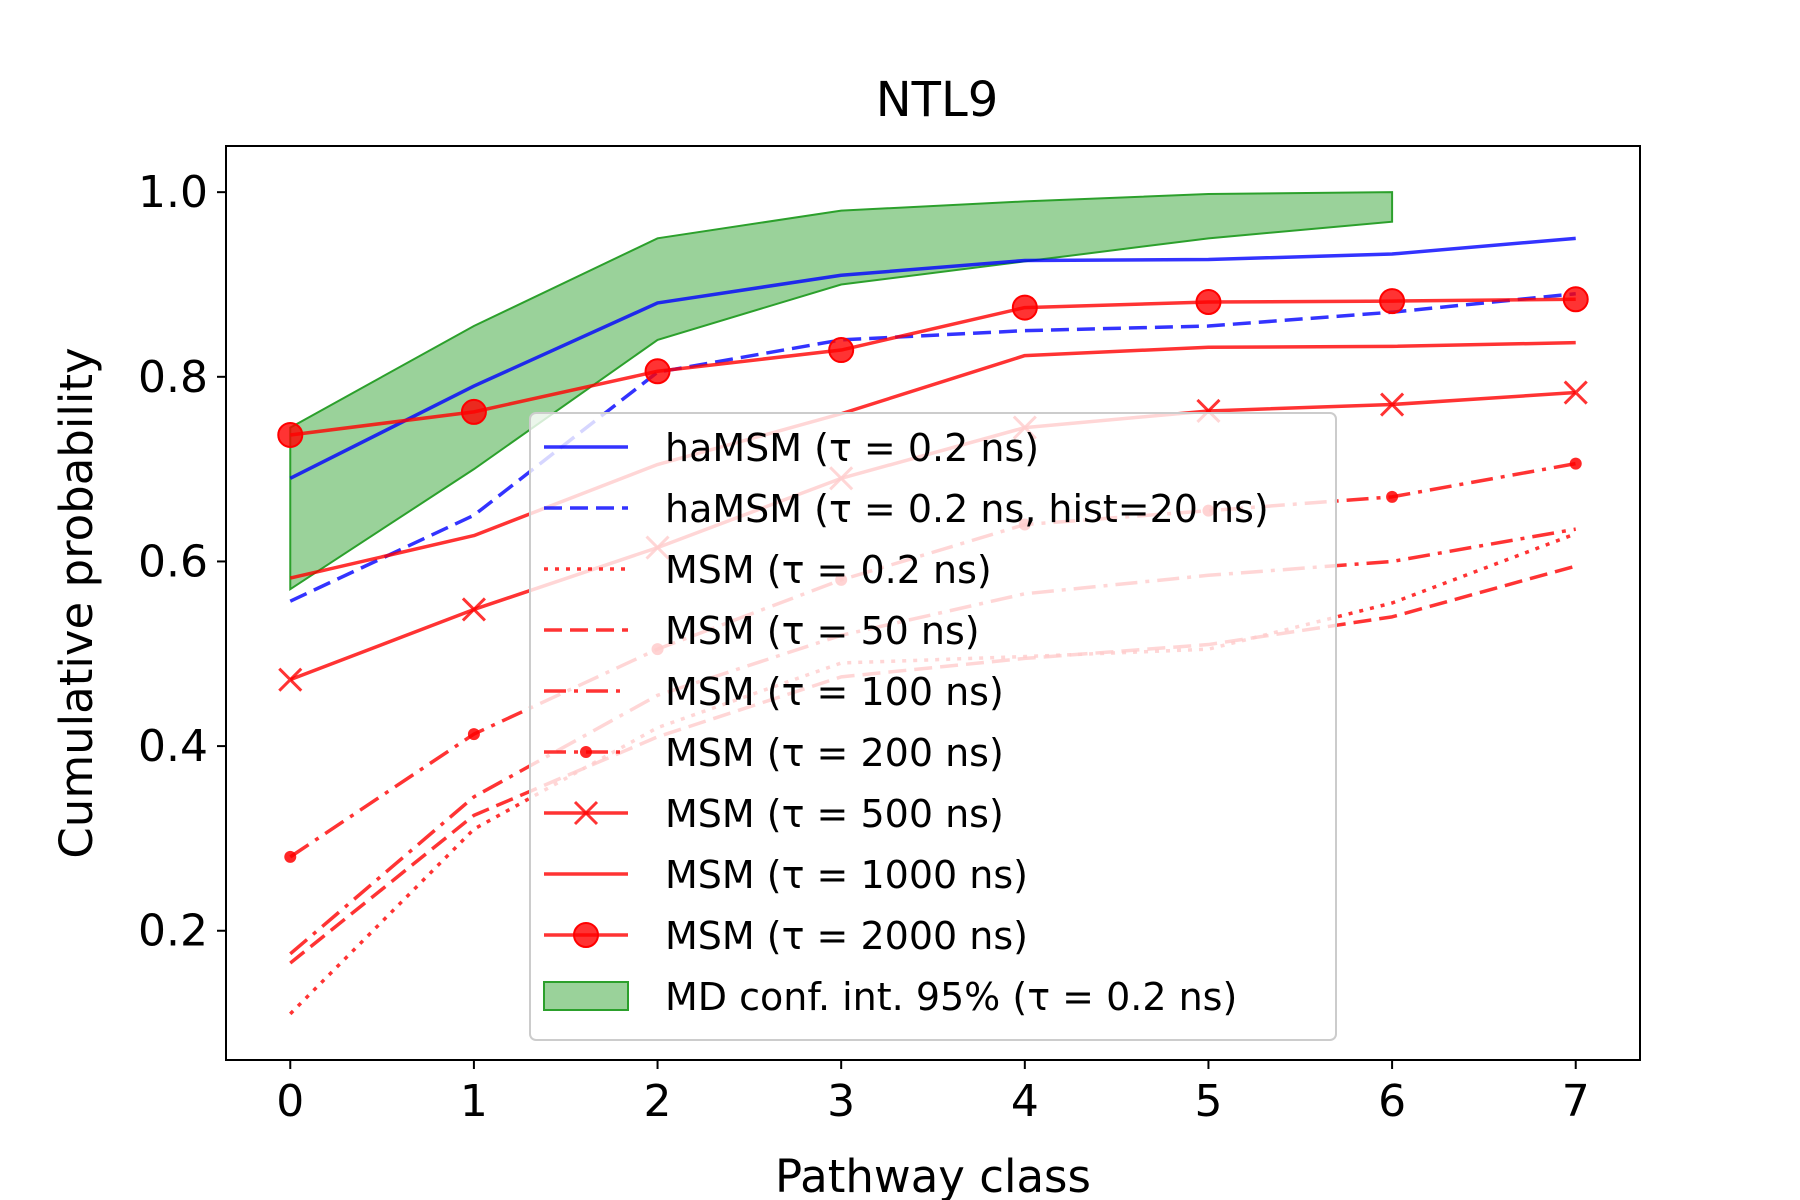 The height and width of the screenshot is (1200, 1800). Describe the element at coordinates (173, 377) in the screenshot. I see `y-tick-label: 0.8` at that location.